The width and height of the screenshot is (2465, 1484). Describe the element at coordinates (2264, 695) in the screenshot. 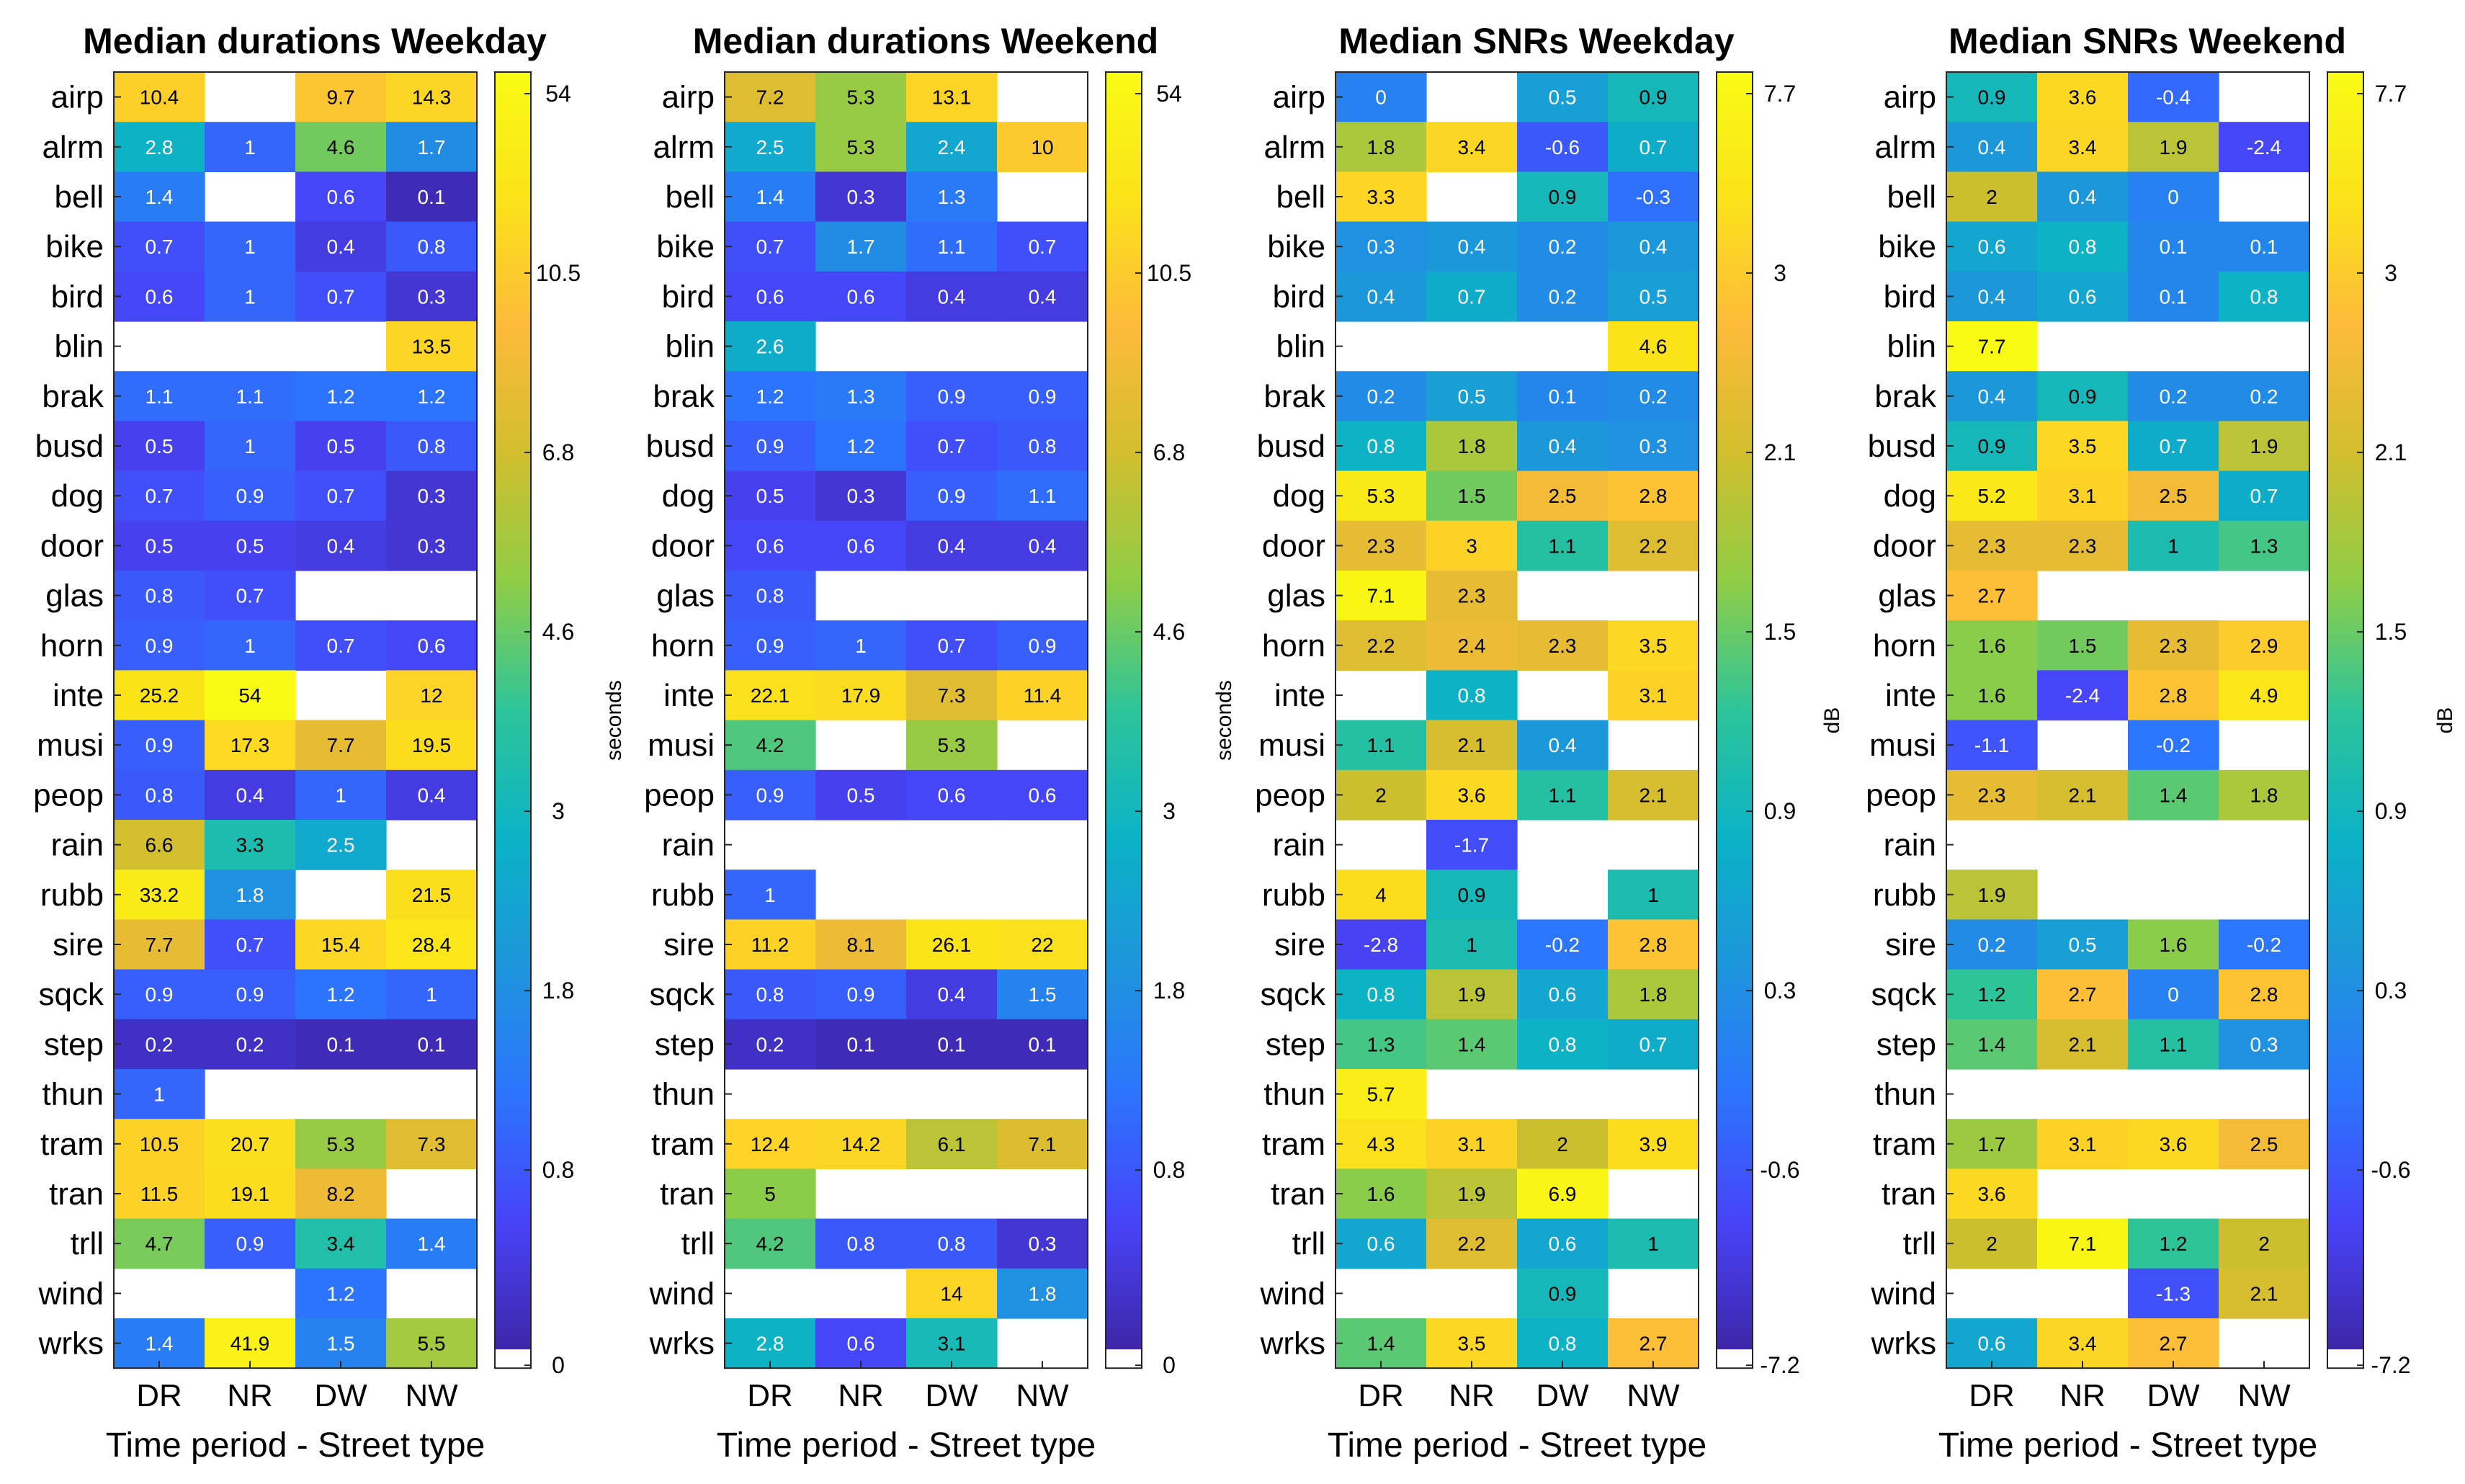

I see `cell-value-label: 4.9` at that location.